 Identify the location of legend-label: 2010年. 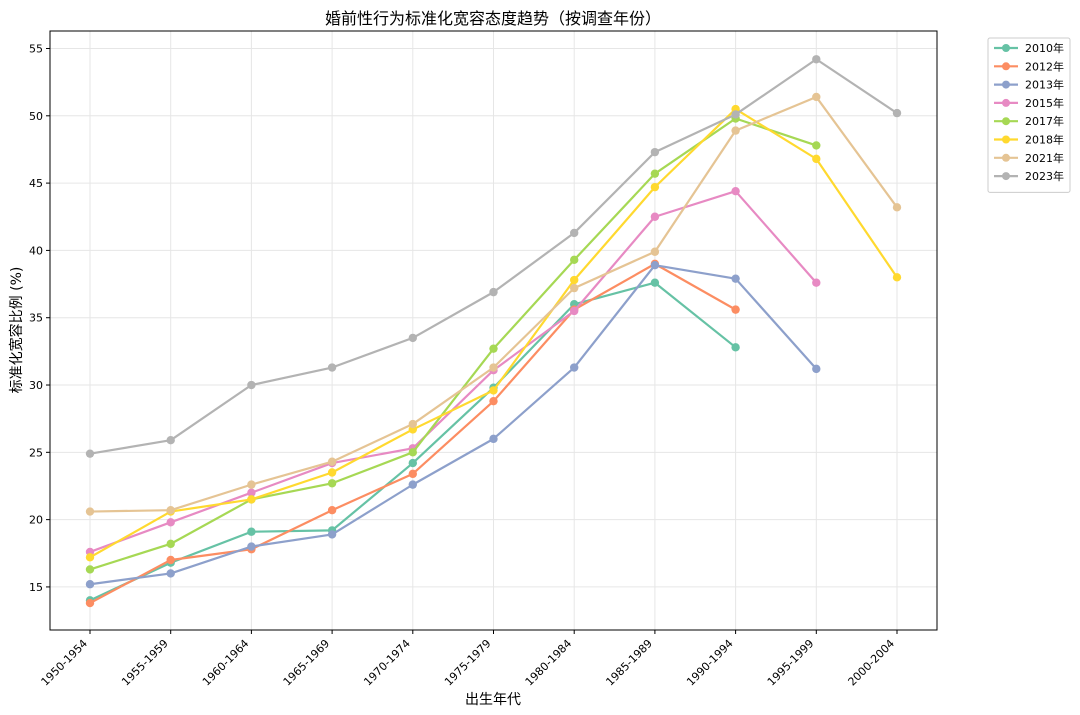
(1044, 48).